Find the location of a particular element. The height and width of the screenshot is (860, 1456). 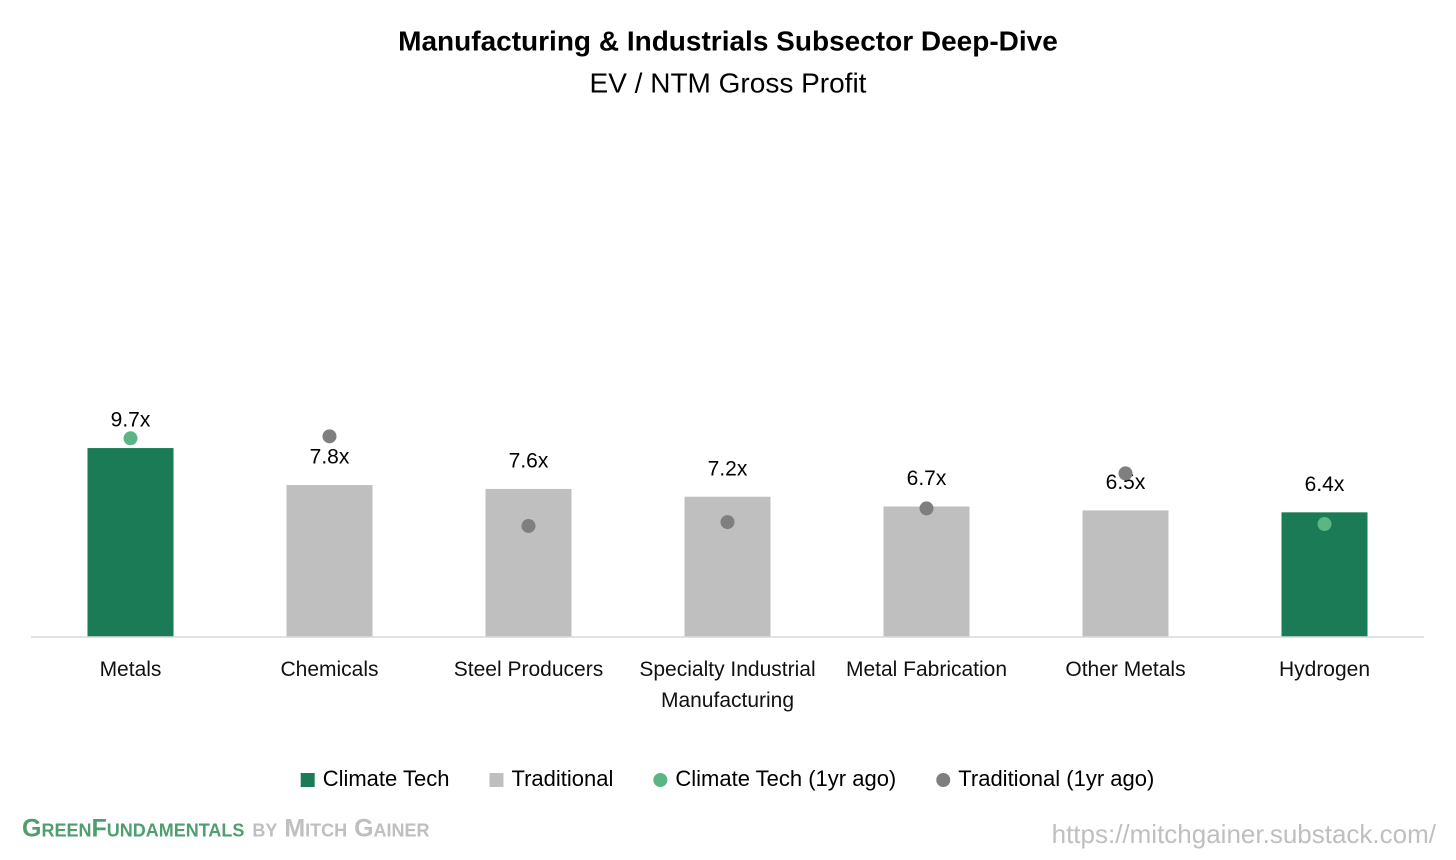

legend-label: Traditional is located at coordinates (562, 778).